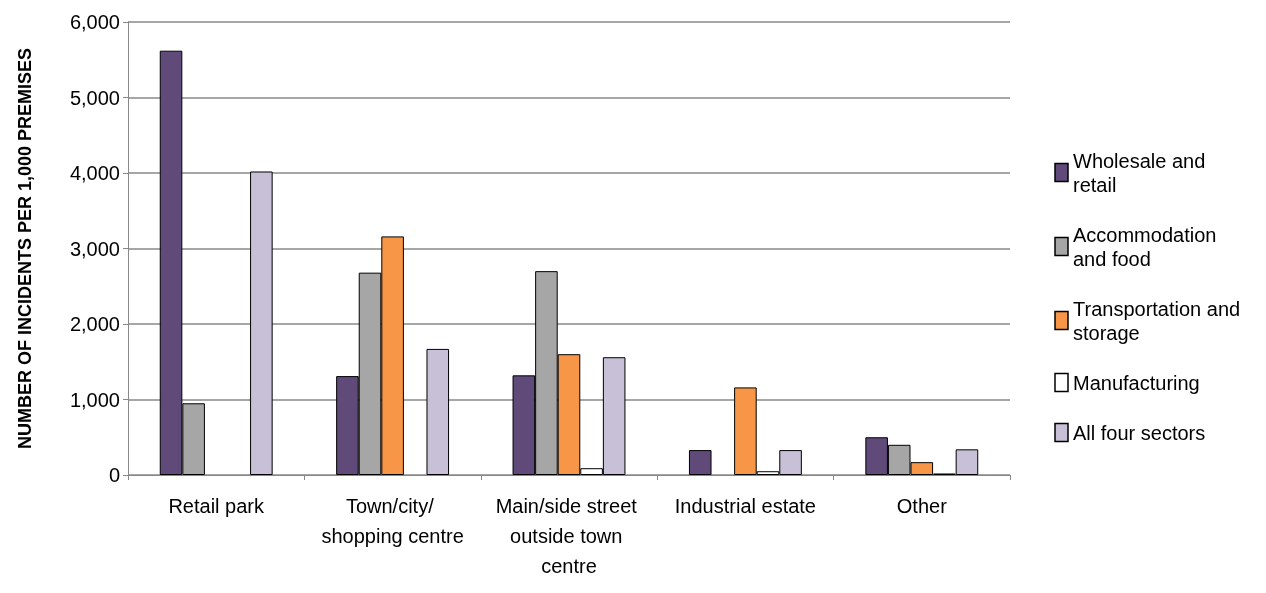 This screenshot has height=593, width=1266. Describe the element at coordinates (569, 536) in the screenshot. I see `x-tick-label: Main/side street outside town centre` at that location.